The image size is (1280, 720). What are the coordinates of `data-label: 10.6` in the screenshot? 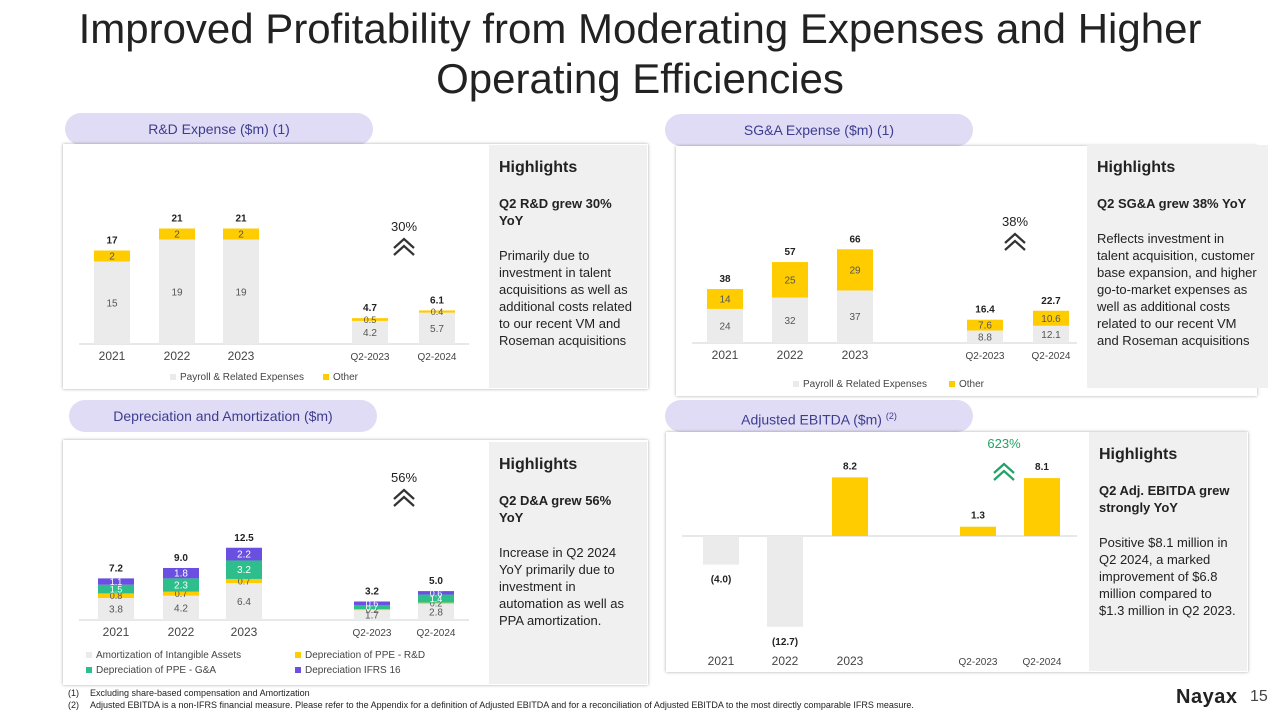 It's located at (1051, 319).